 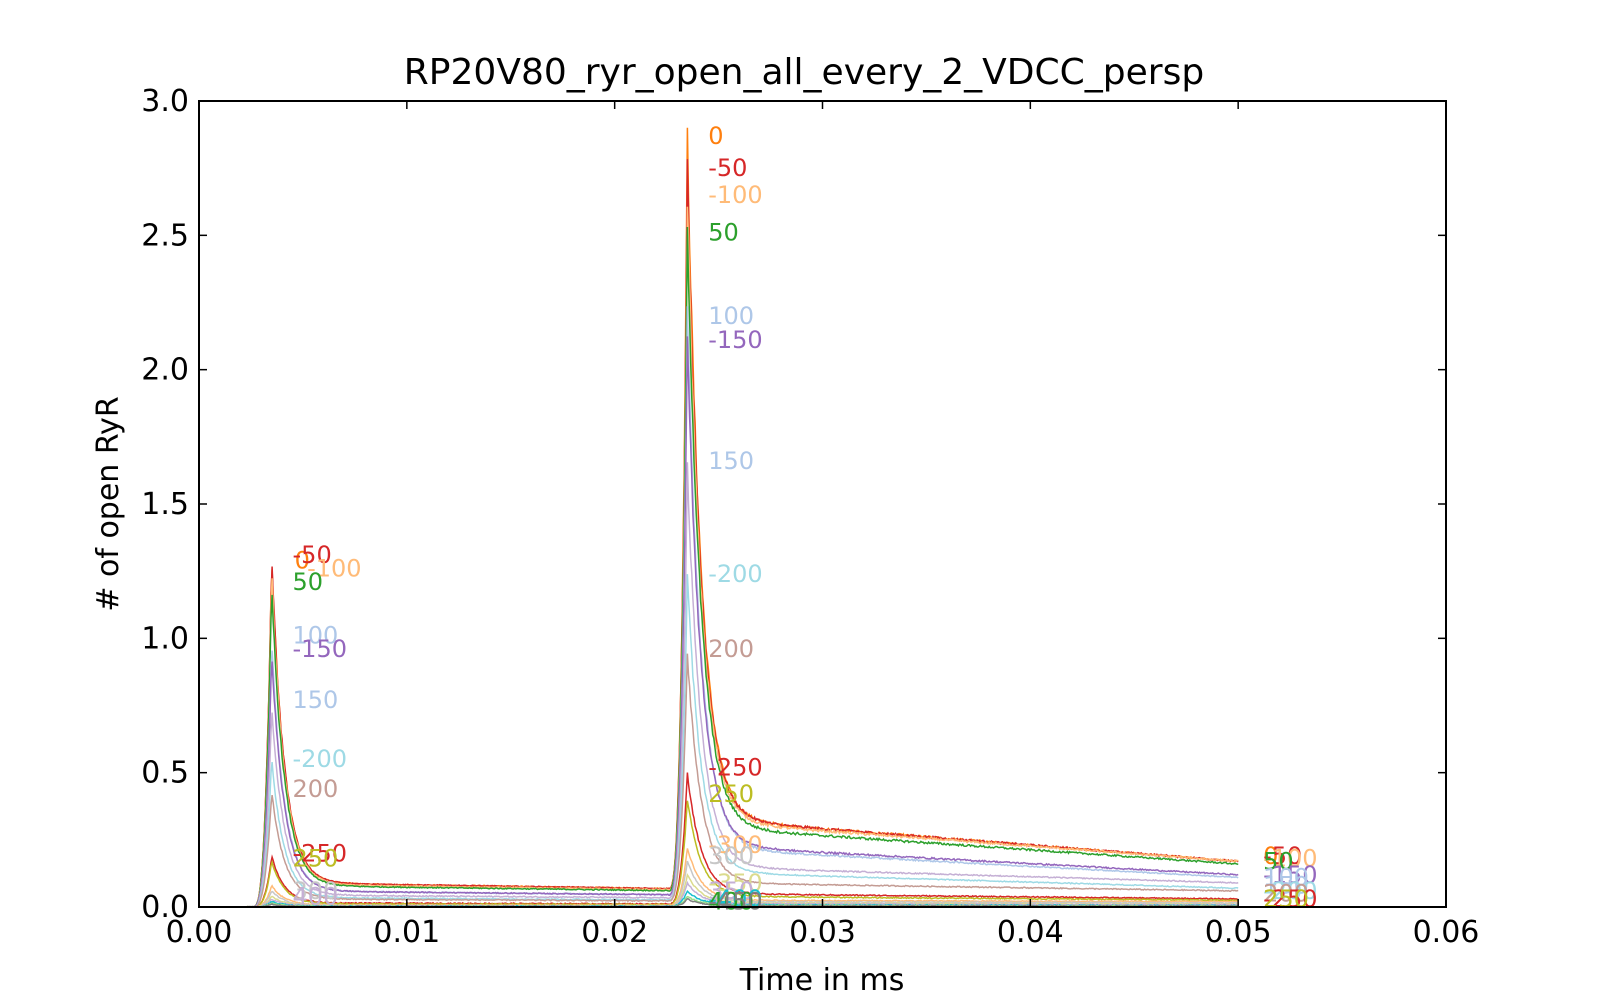 I want to click on series-label-end: 50, so click(x=1278, y=861).